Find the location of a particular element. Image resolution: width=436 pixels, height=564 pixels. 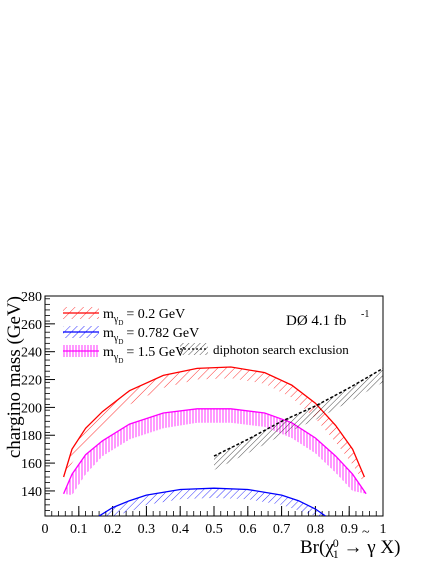

x-tick-label: 0.4 is located at coordinates (180, 529).